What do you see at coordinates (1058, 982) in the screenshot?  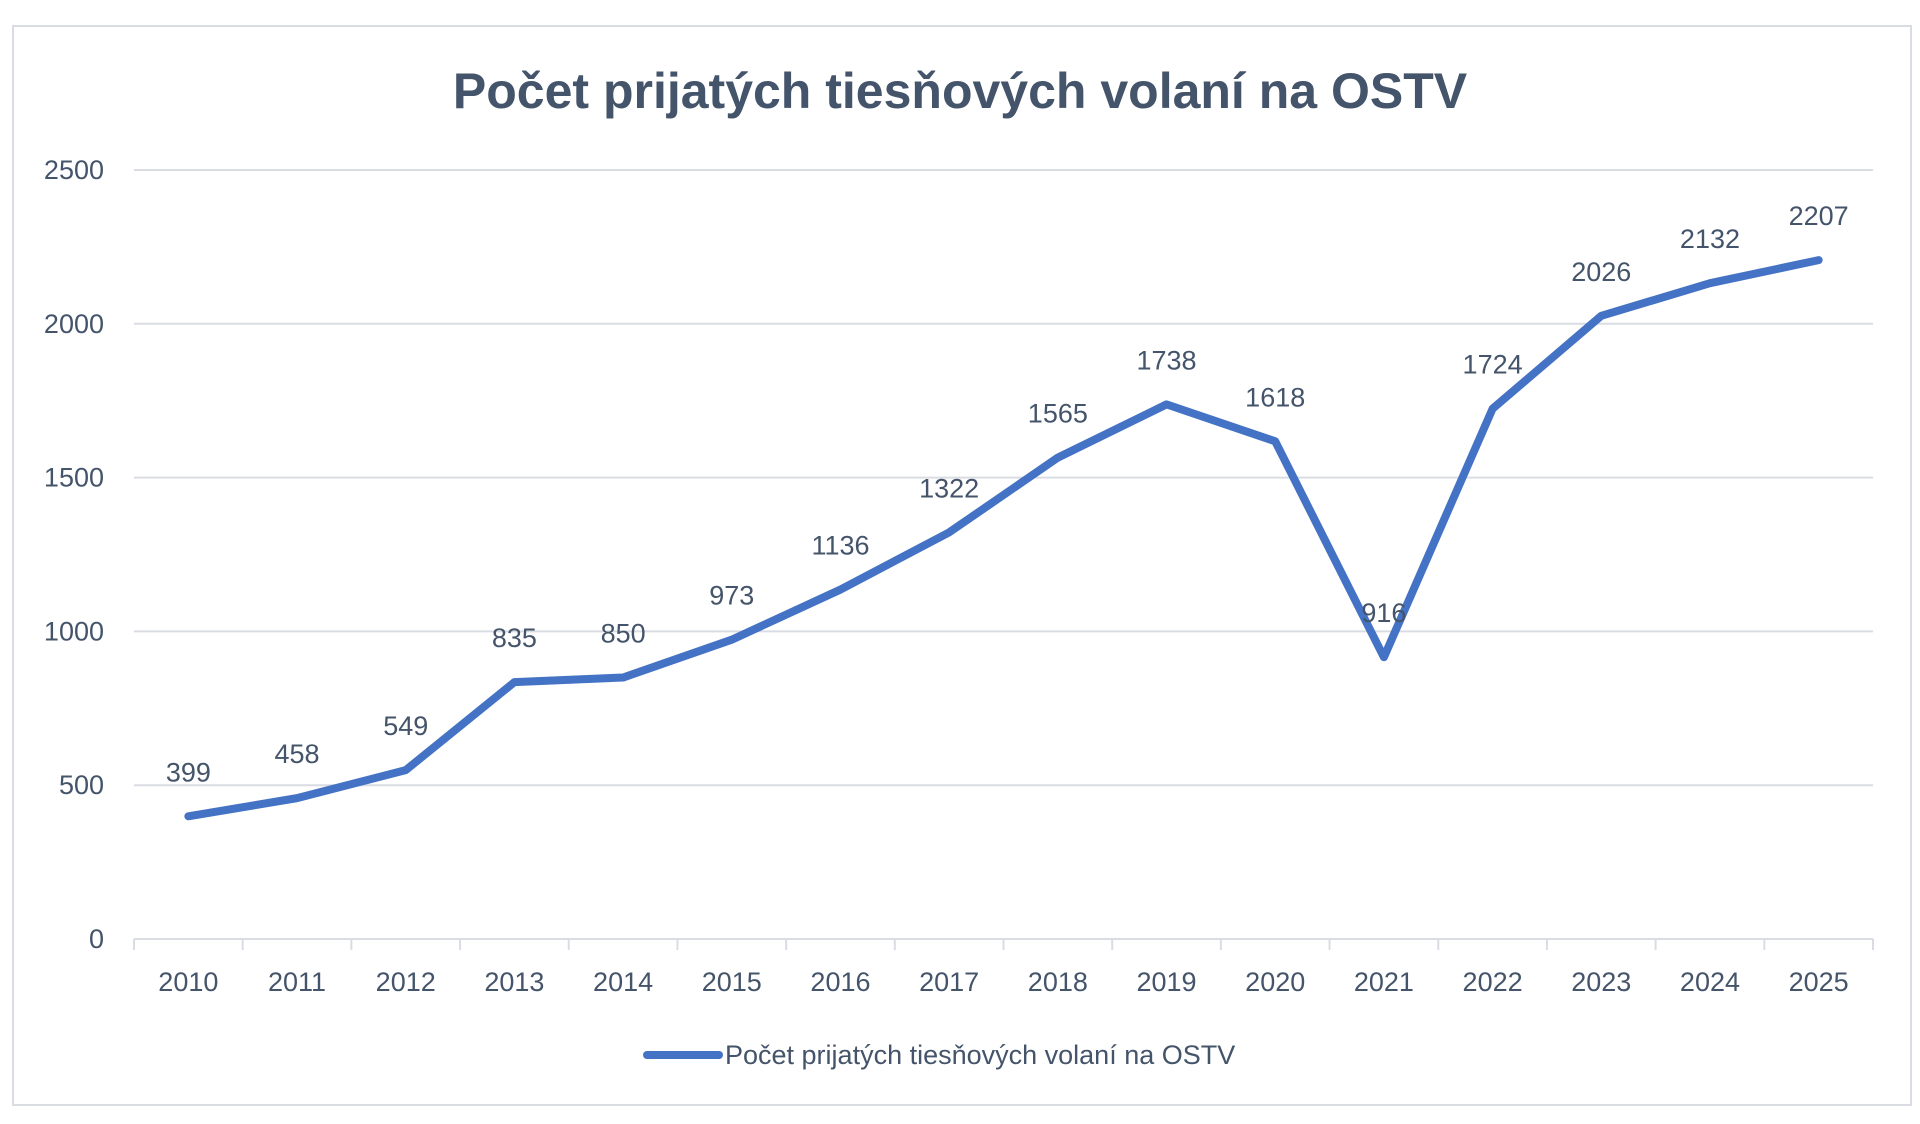 I see `x-tick-label: 2018` at bounding box center [1058, 982].